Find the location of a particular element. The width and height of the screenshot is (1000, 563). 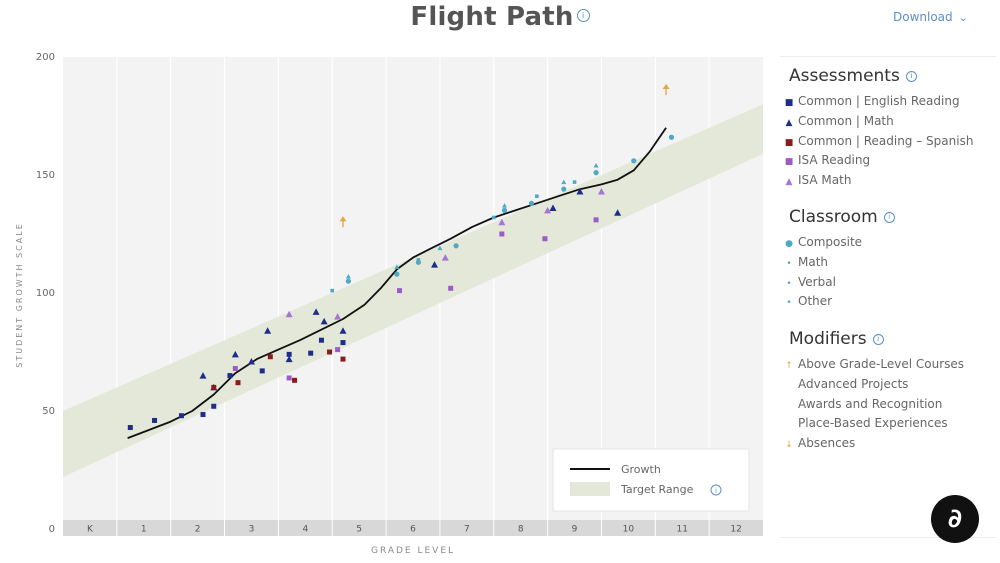

legend-item-label: Other is located at coordinates (815, 301).